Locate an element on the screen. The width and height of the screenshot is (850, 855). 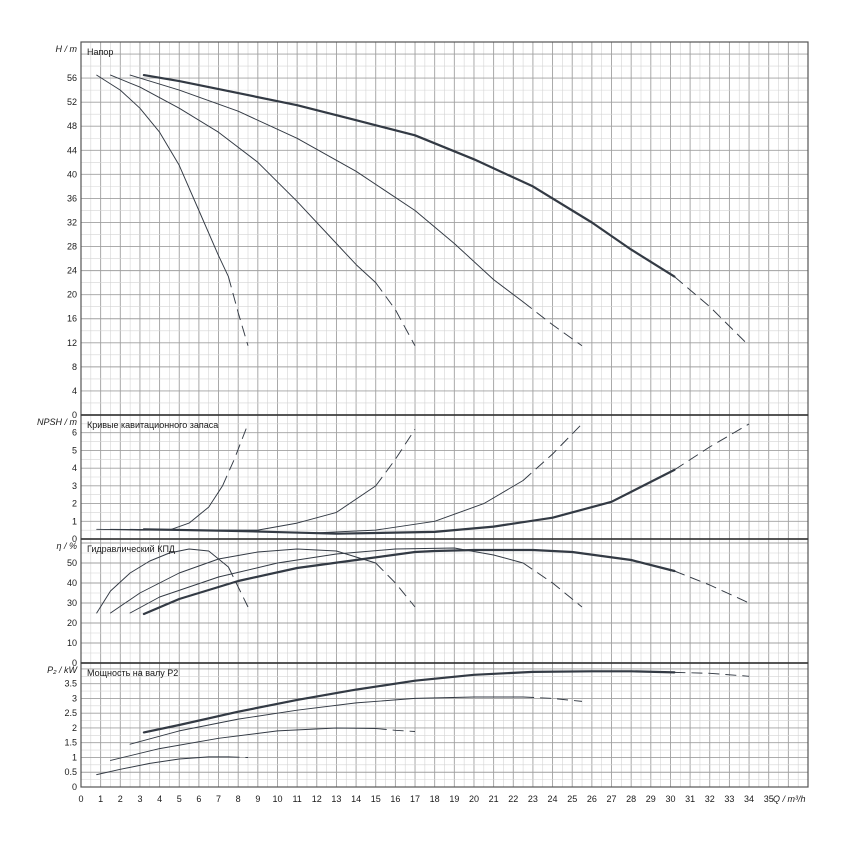
x-tick-label: 30 is located at coordinates (670, 799).